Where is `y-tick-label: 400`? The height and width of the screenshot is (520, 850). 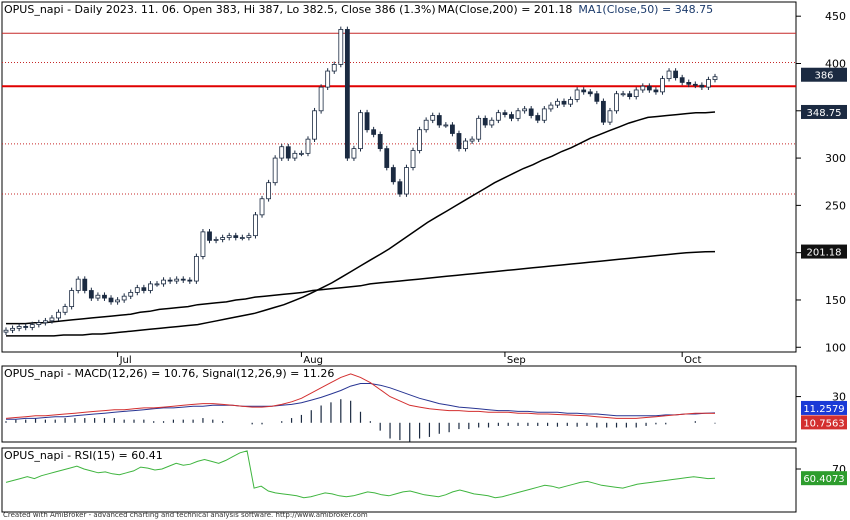
y-tick-label: 400 is located at coordinates (835, 63).